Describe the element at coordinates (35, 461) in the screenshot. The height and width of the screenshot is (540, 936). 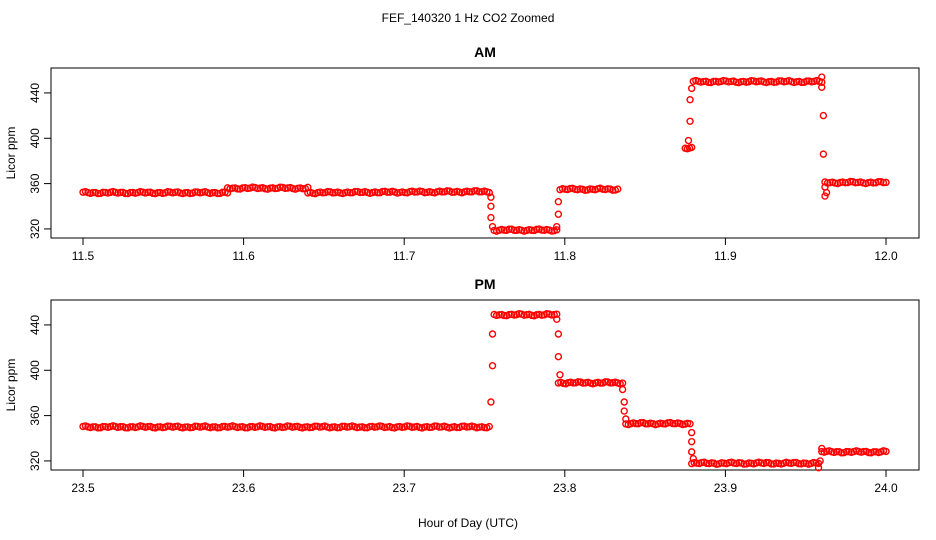
I see `y-tick-label-pm: 320` at that location.